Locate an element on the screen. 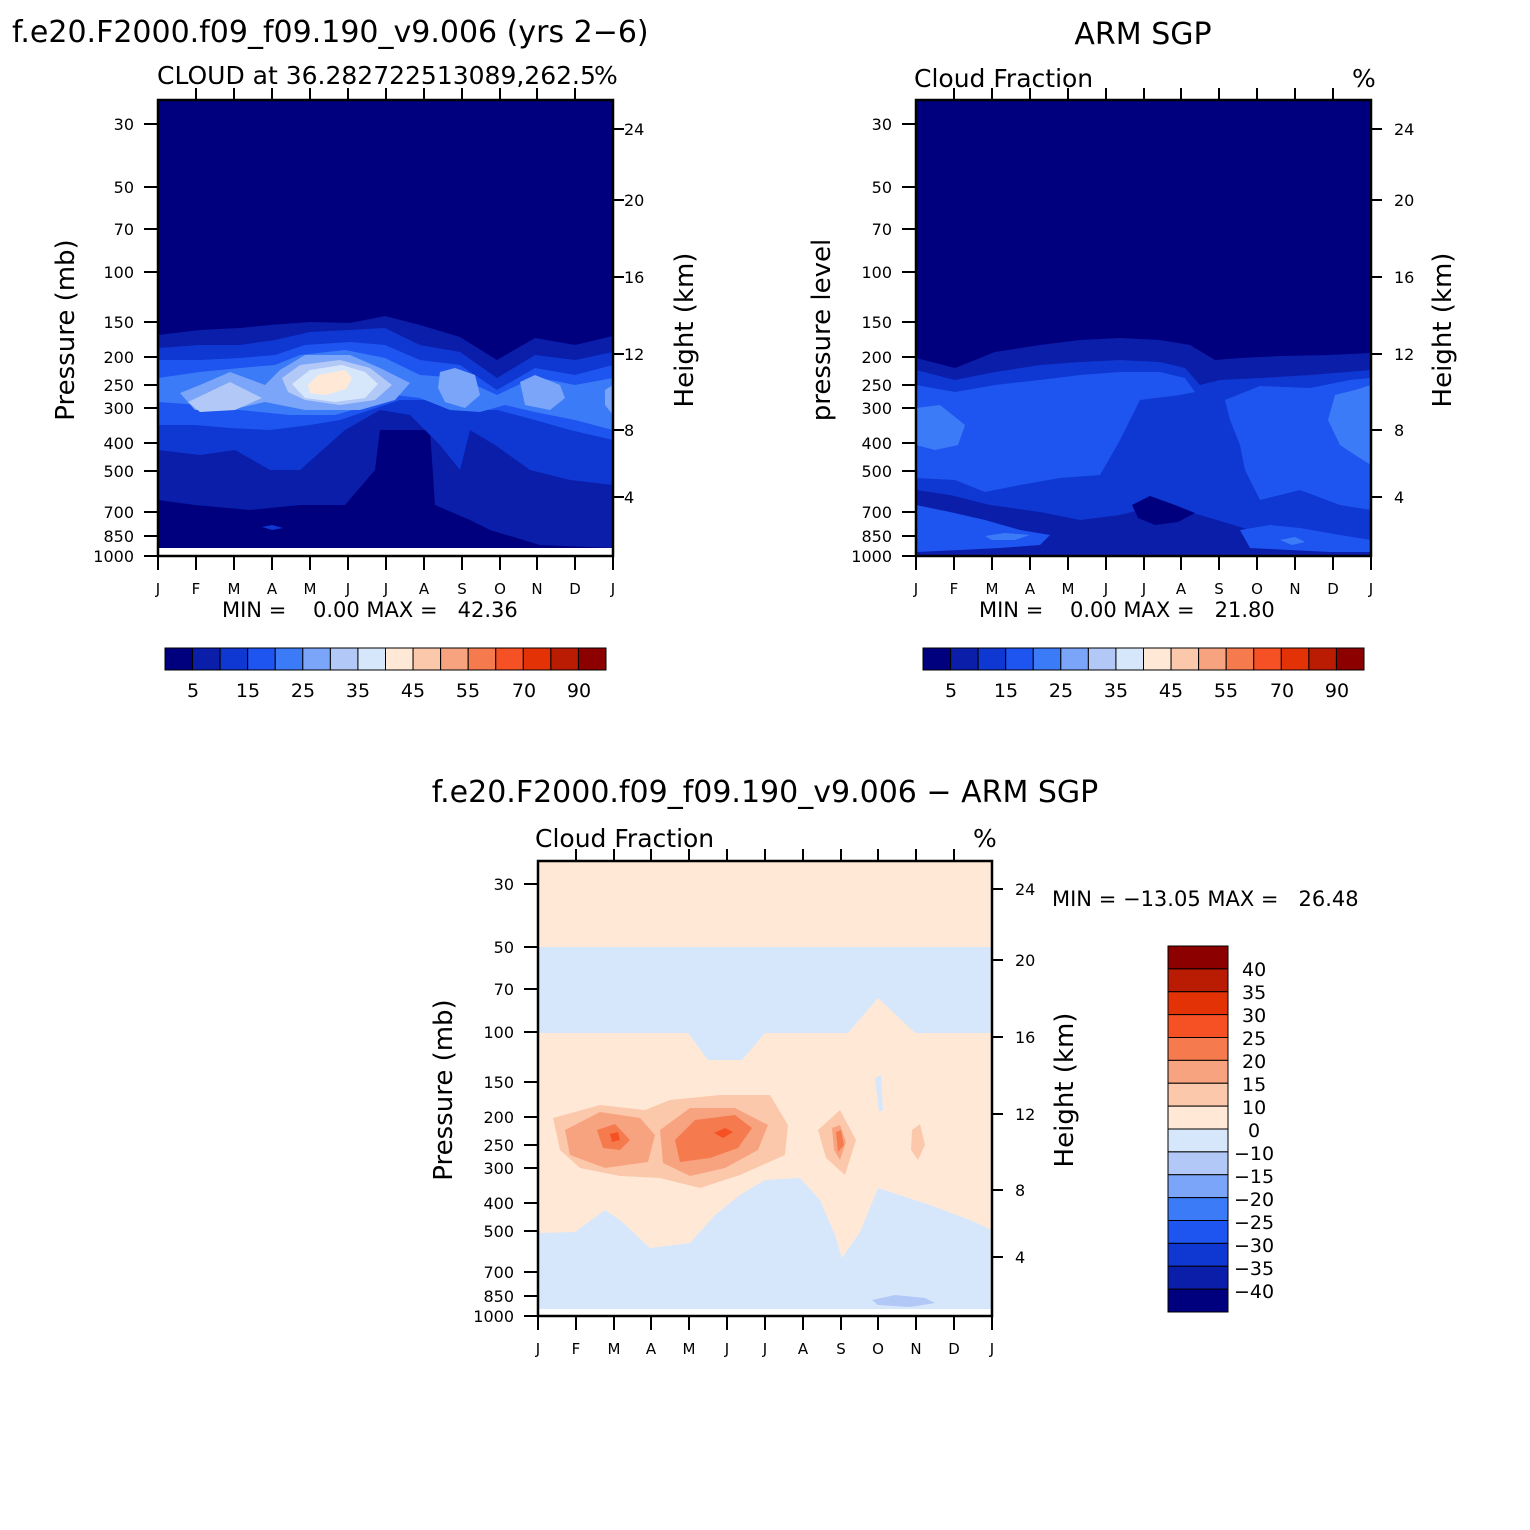  y-tick-label-right: 20 is located at coordinates (1404, 200).